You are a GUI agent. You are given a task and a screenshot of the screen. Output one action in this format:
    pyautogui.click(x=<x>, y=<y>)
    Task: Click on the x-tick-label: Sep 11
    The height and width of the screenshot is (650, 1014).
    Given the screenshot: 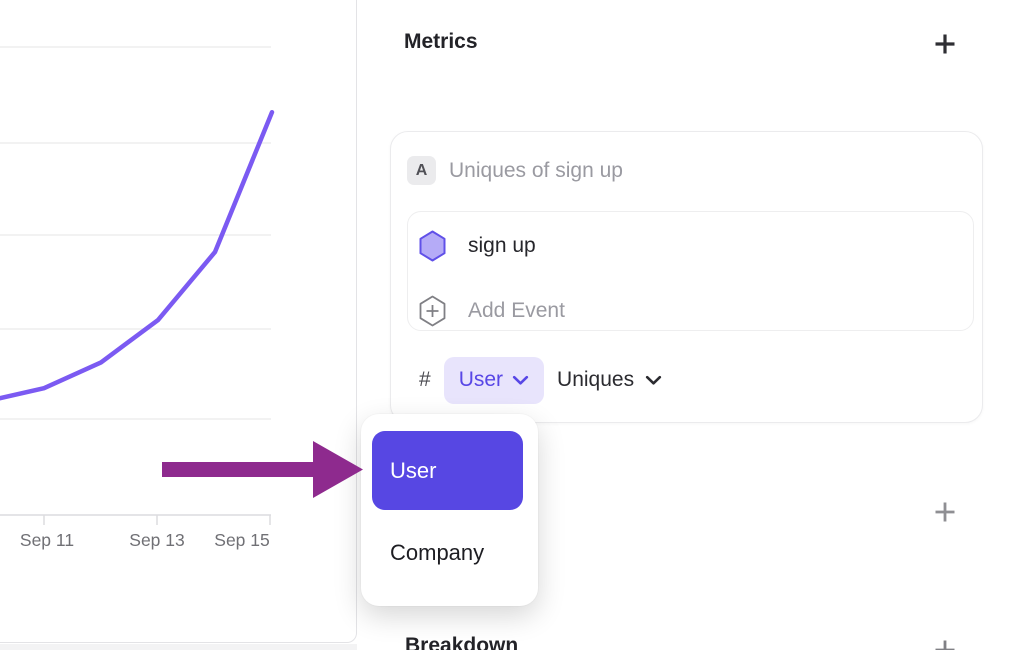 What is the action you would take?
    pyautogui.click(x=47, y=540)
    